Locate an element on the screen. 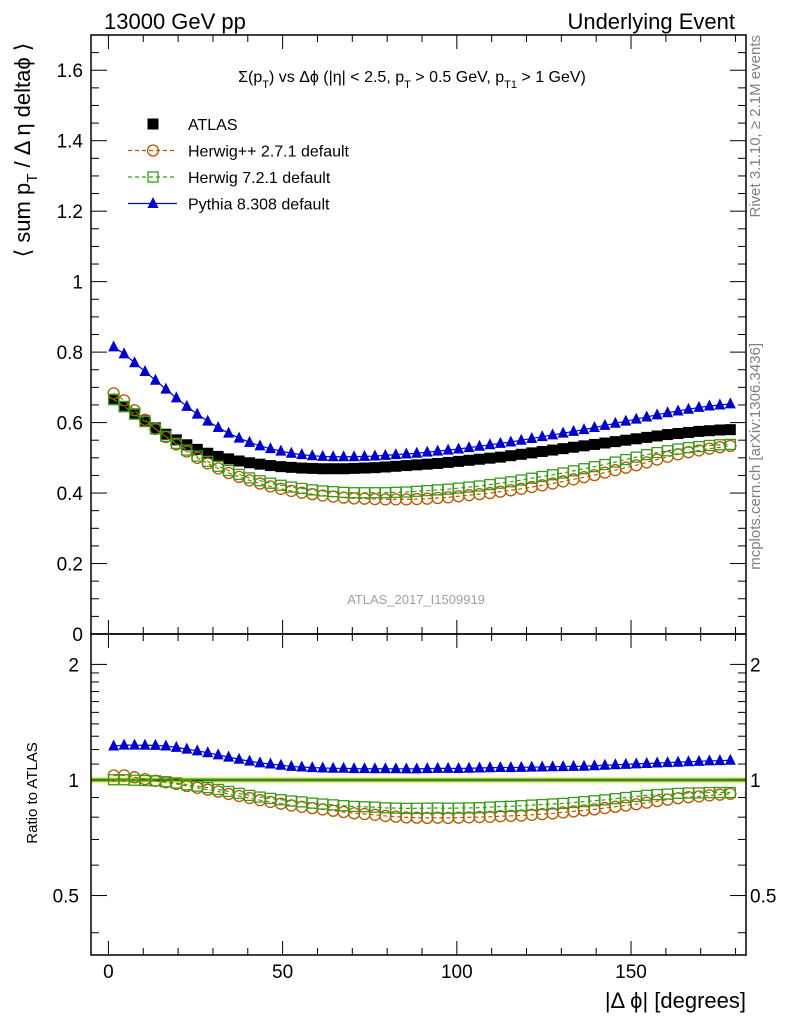 Image resolution: width=786 pixels, height=1024 pixels. legend-item: ATLAS is located at coordinates (192, 125).